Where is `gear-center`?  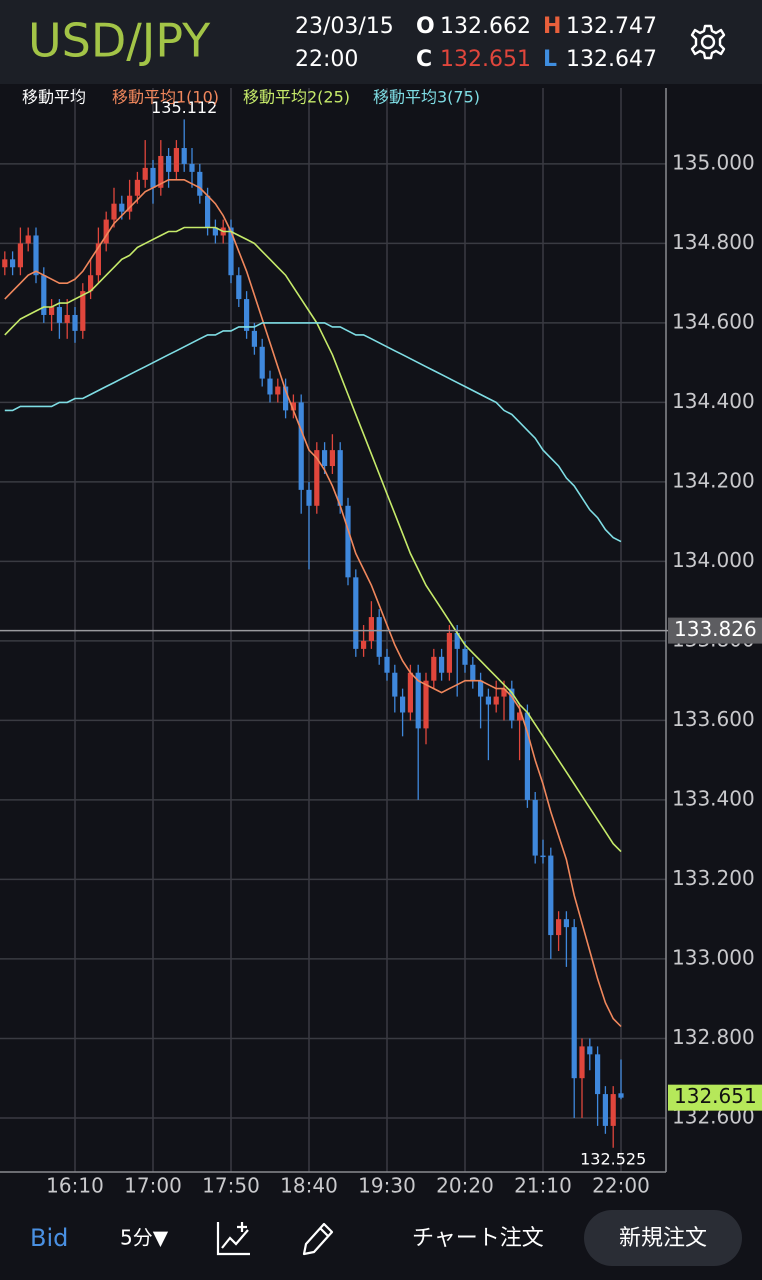 gear-center is located at coordinates (708, 42).